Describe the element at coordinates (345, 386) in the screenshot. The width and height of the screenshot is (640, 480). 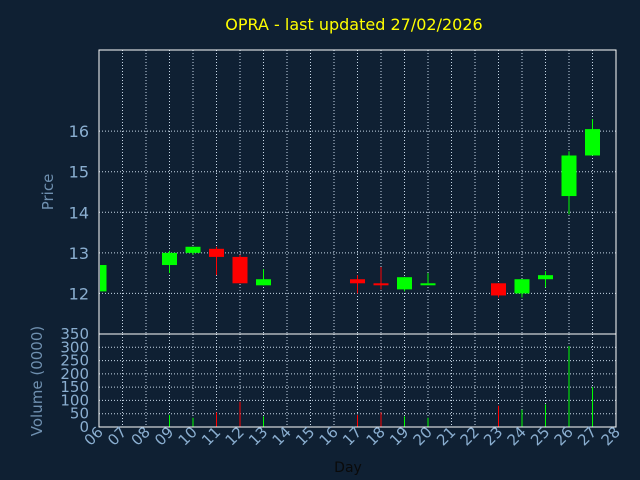
I see `volume-bars` at that location.